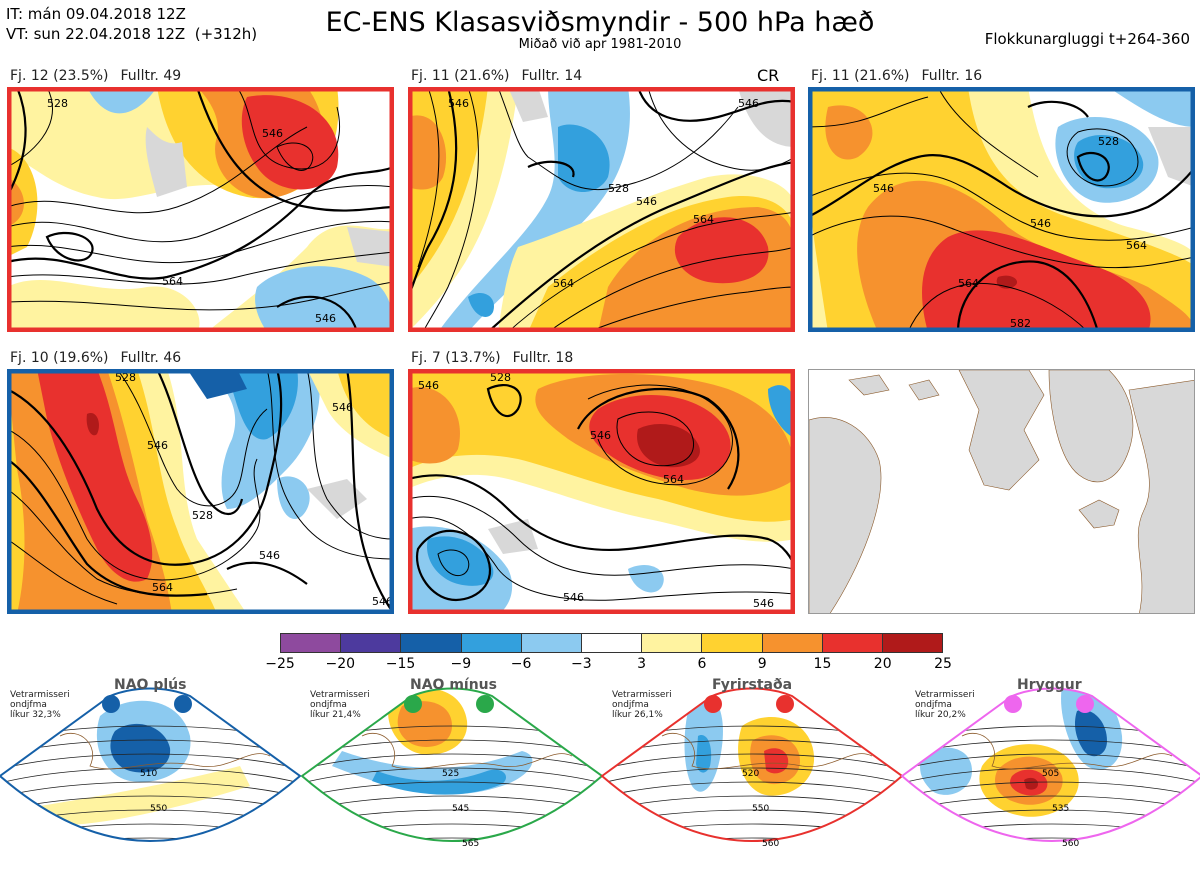 The width and height of the screenshot is (1200, 875). What do you see at coordinates (453, 685) in the screenshot?
I see `regime-2-name: NAO mínus` at bounding box center [453, 685].